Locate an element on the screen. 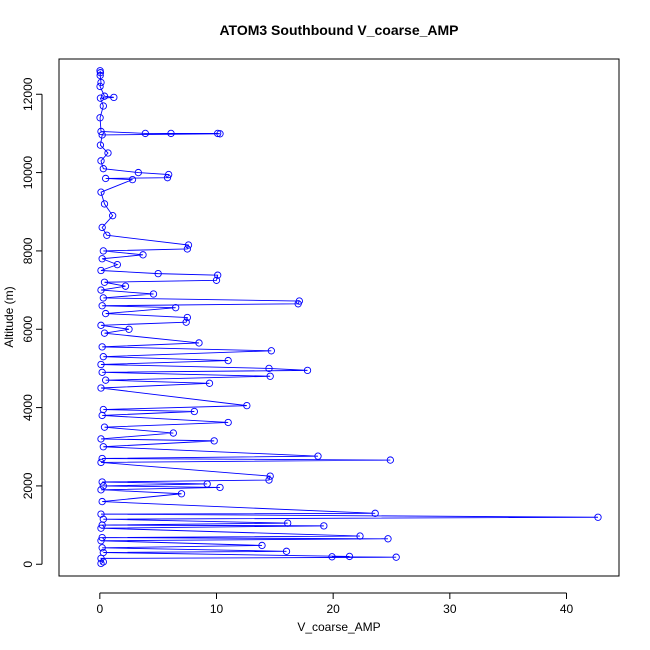 Image resolution: width=650 pixels, height=650 pixels. y-tick-label: 6000 is located at coordinates (28, 329).